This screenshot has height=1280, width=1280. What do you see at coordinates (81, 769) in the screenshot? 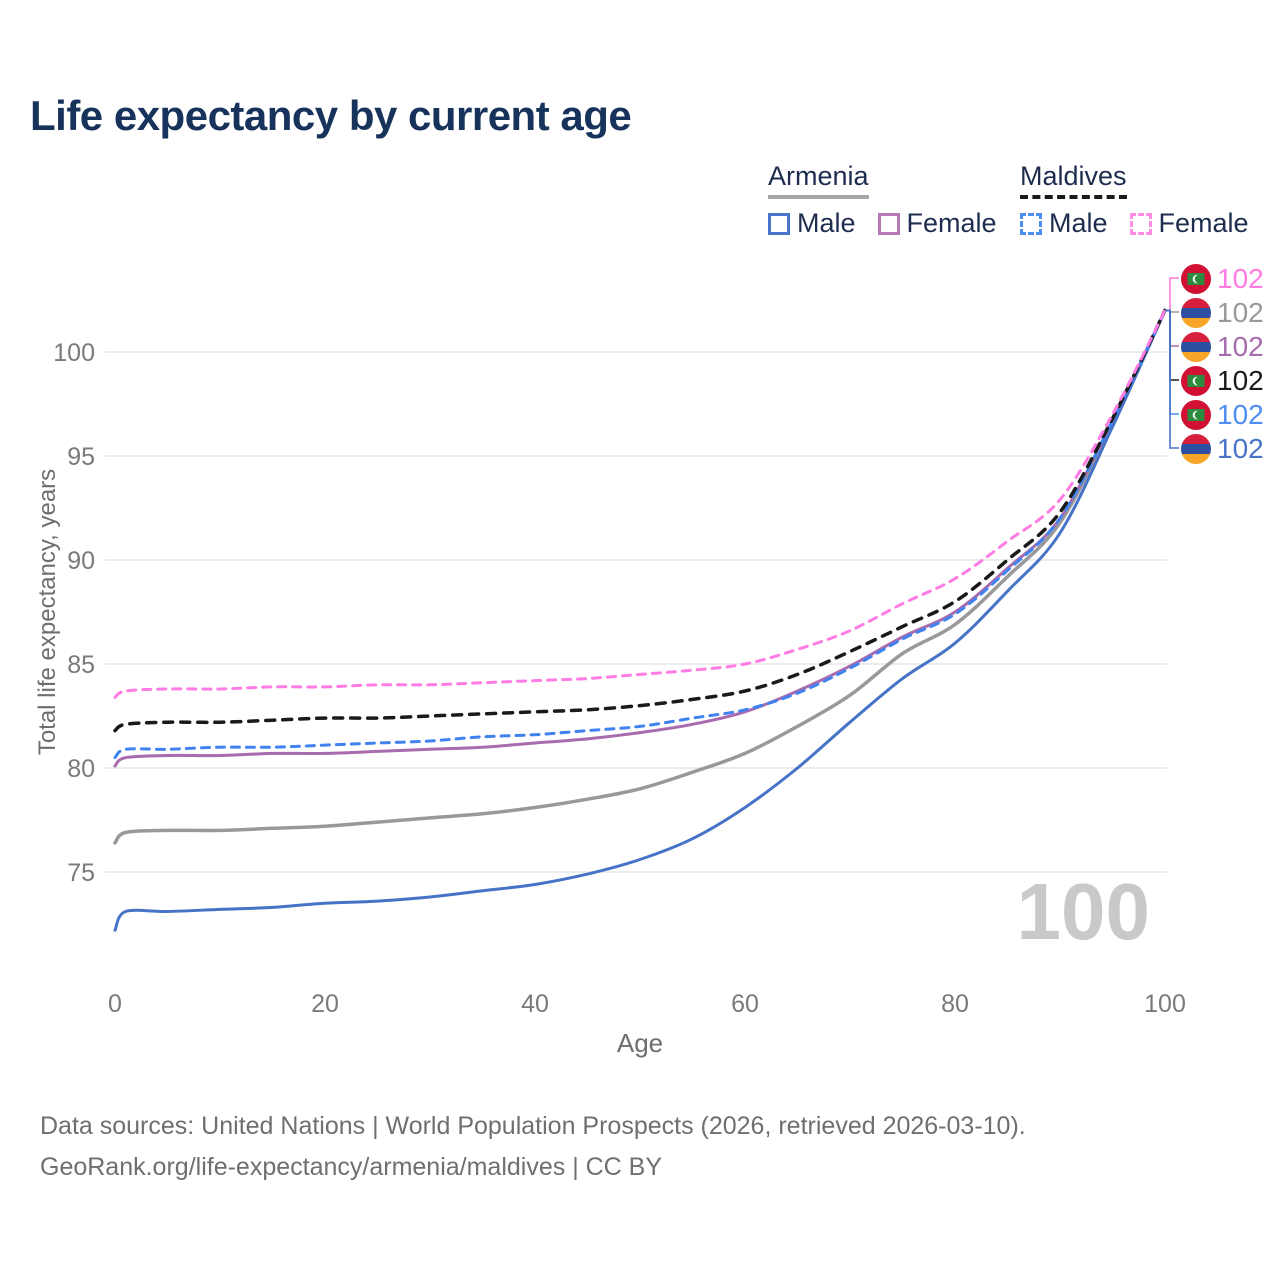
I see `y-tick-label: 80` at bounding box center [81, 769].